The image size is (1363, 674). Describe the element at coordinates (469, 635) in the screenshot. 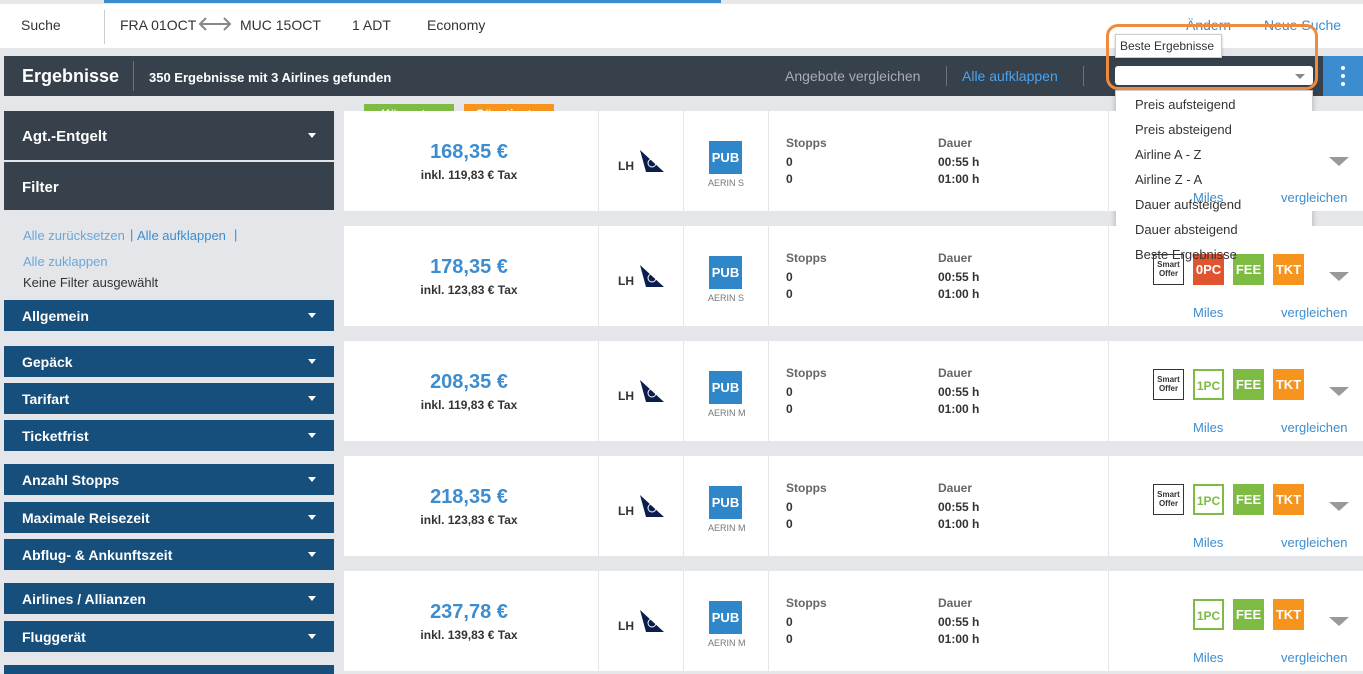

I see `tax: inkl. 139,83 € Tax` at that location.